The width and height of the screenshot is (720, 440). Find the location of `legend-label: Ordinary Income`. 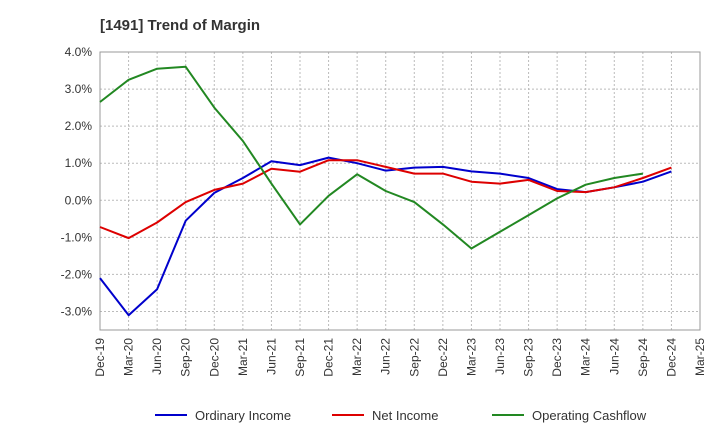

legend-label: Ordinary Income is located at coordinates (243, 415).